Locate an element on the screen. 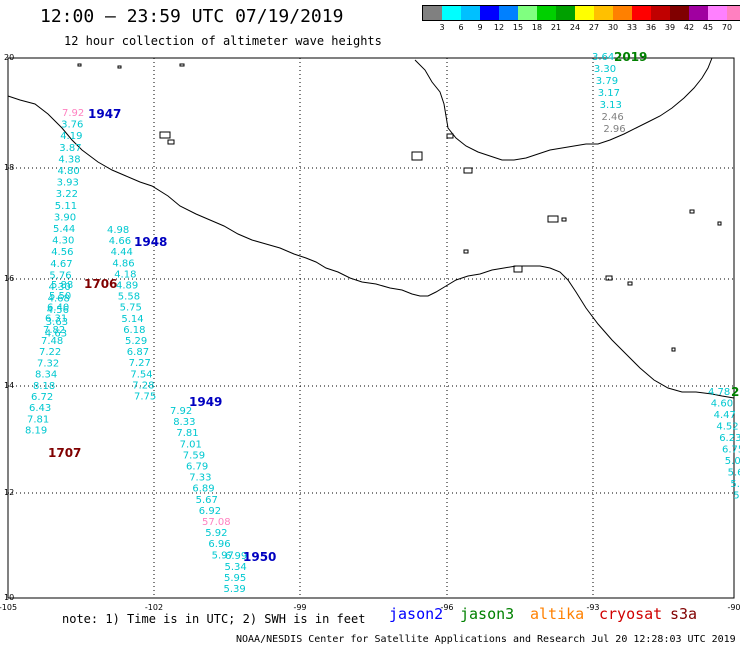 The image size is (740, 650). wave-height-value: 6.92 is located at coordinates (210, 511).